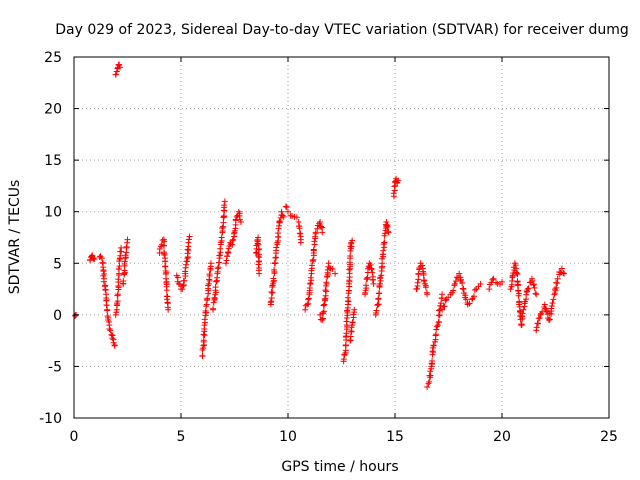  Describe the element at coordinates (57, 264) in the screenshot. I see `y-tick-label: 5` at that location.